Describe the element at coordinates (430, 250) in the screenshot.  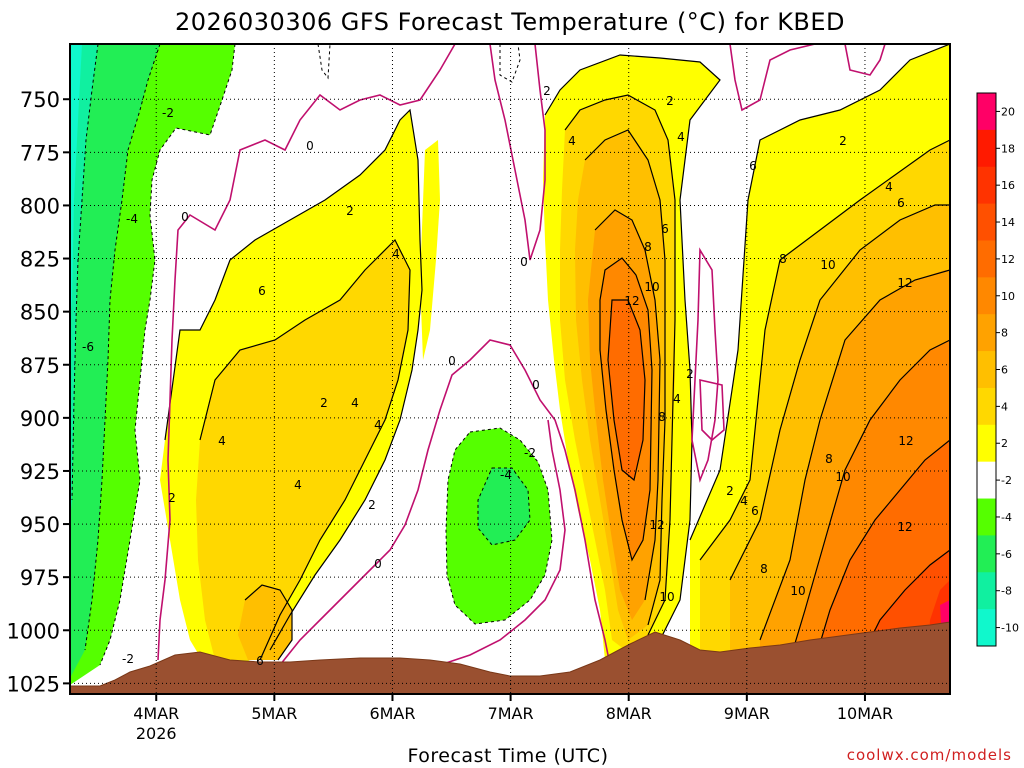
I see `warm-sliver` at that location.